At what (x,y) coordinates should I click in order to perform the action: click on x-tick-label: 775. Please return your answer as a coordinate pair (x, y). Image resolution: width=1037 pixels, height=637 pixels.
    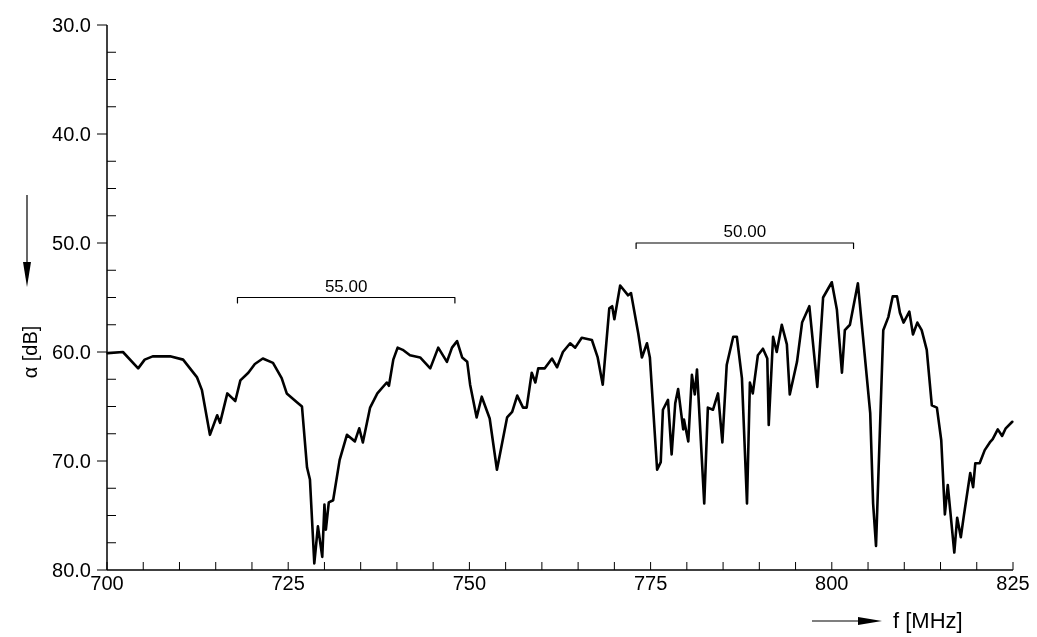
    Looking at the image, I should click on (650, 583).